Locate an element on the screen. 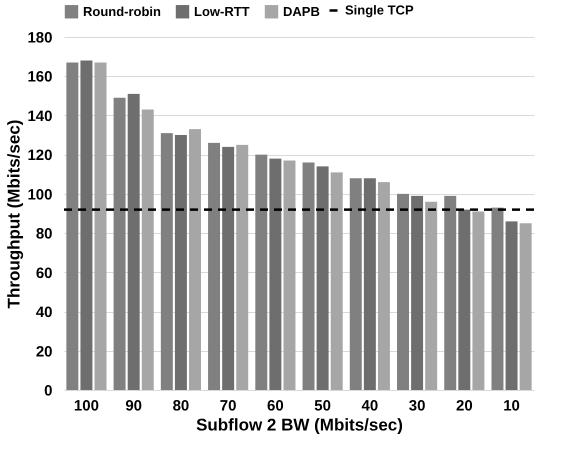  legend-label: Low-RTT is located at coordinates (222, 11).